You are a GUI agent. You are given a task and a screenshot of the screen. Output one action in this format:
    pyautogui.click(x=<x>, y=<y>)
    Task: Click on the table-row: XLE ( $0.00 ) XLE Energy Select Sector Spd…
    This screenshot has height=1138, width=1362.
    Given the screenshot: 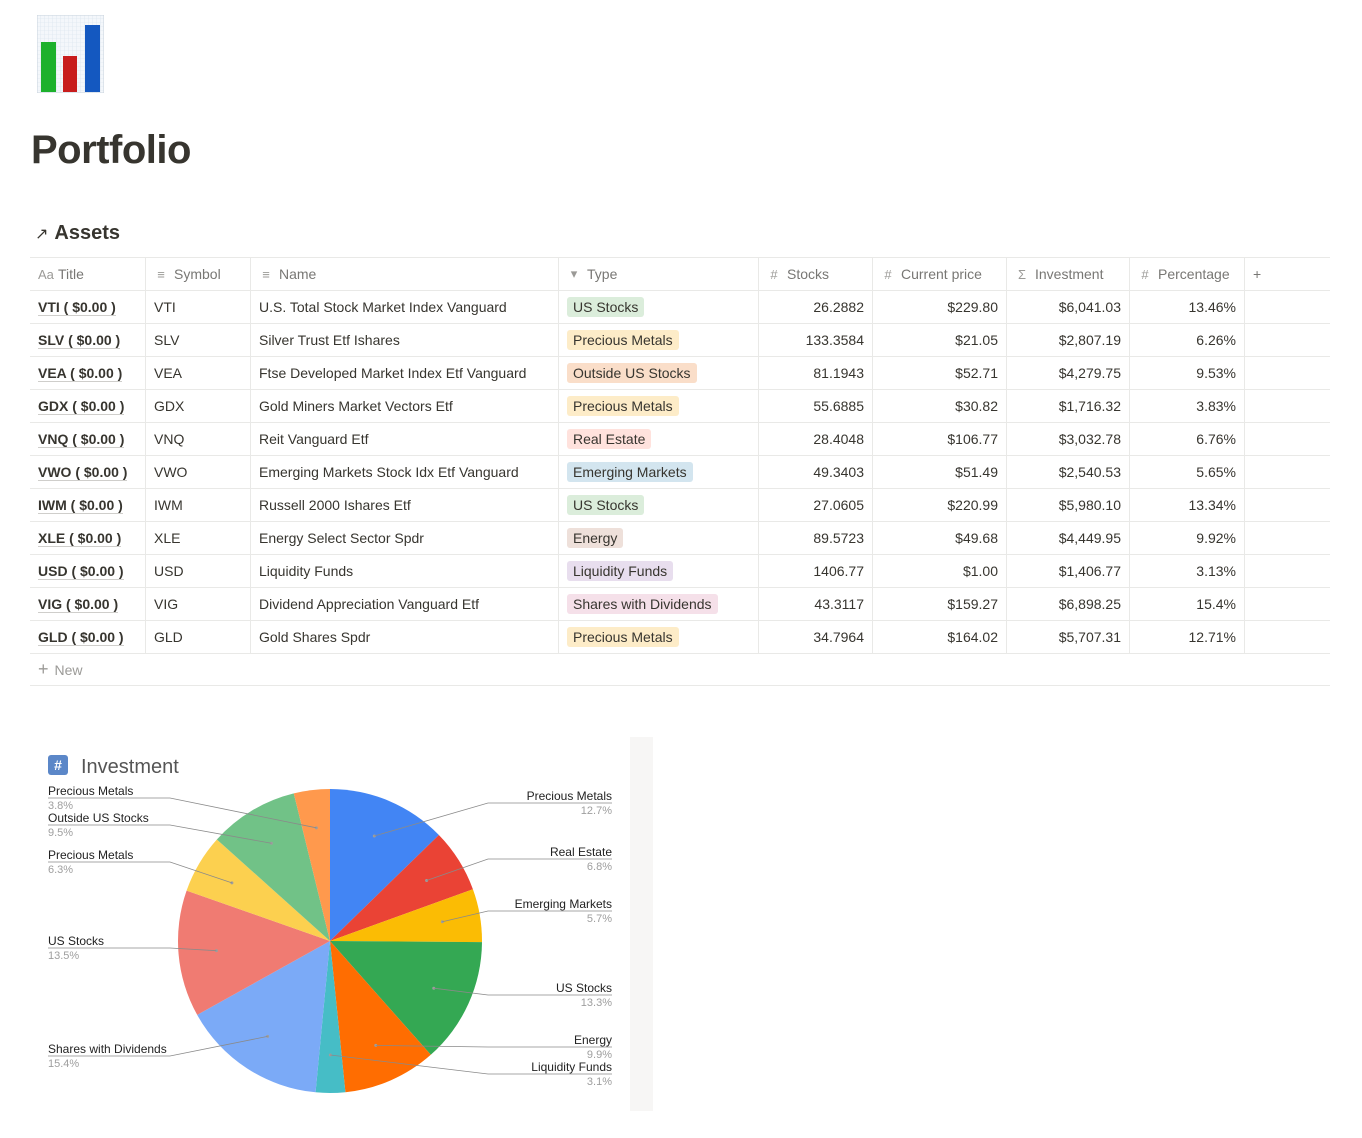 What is the action you would take?
    pyautogui.click(x=680, y=538)
    